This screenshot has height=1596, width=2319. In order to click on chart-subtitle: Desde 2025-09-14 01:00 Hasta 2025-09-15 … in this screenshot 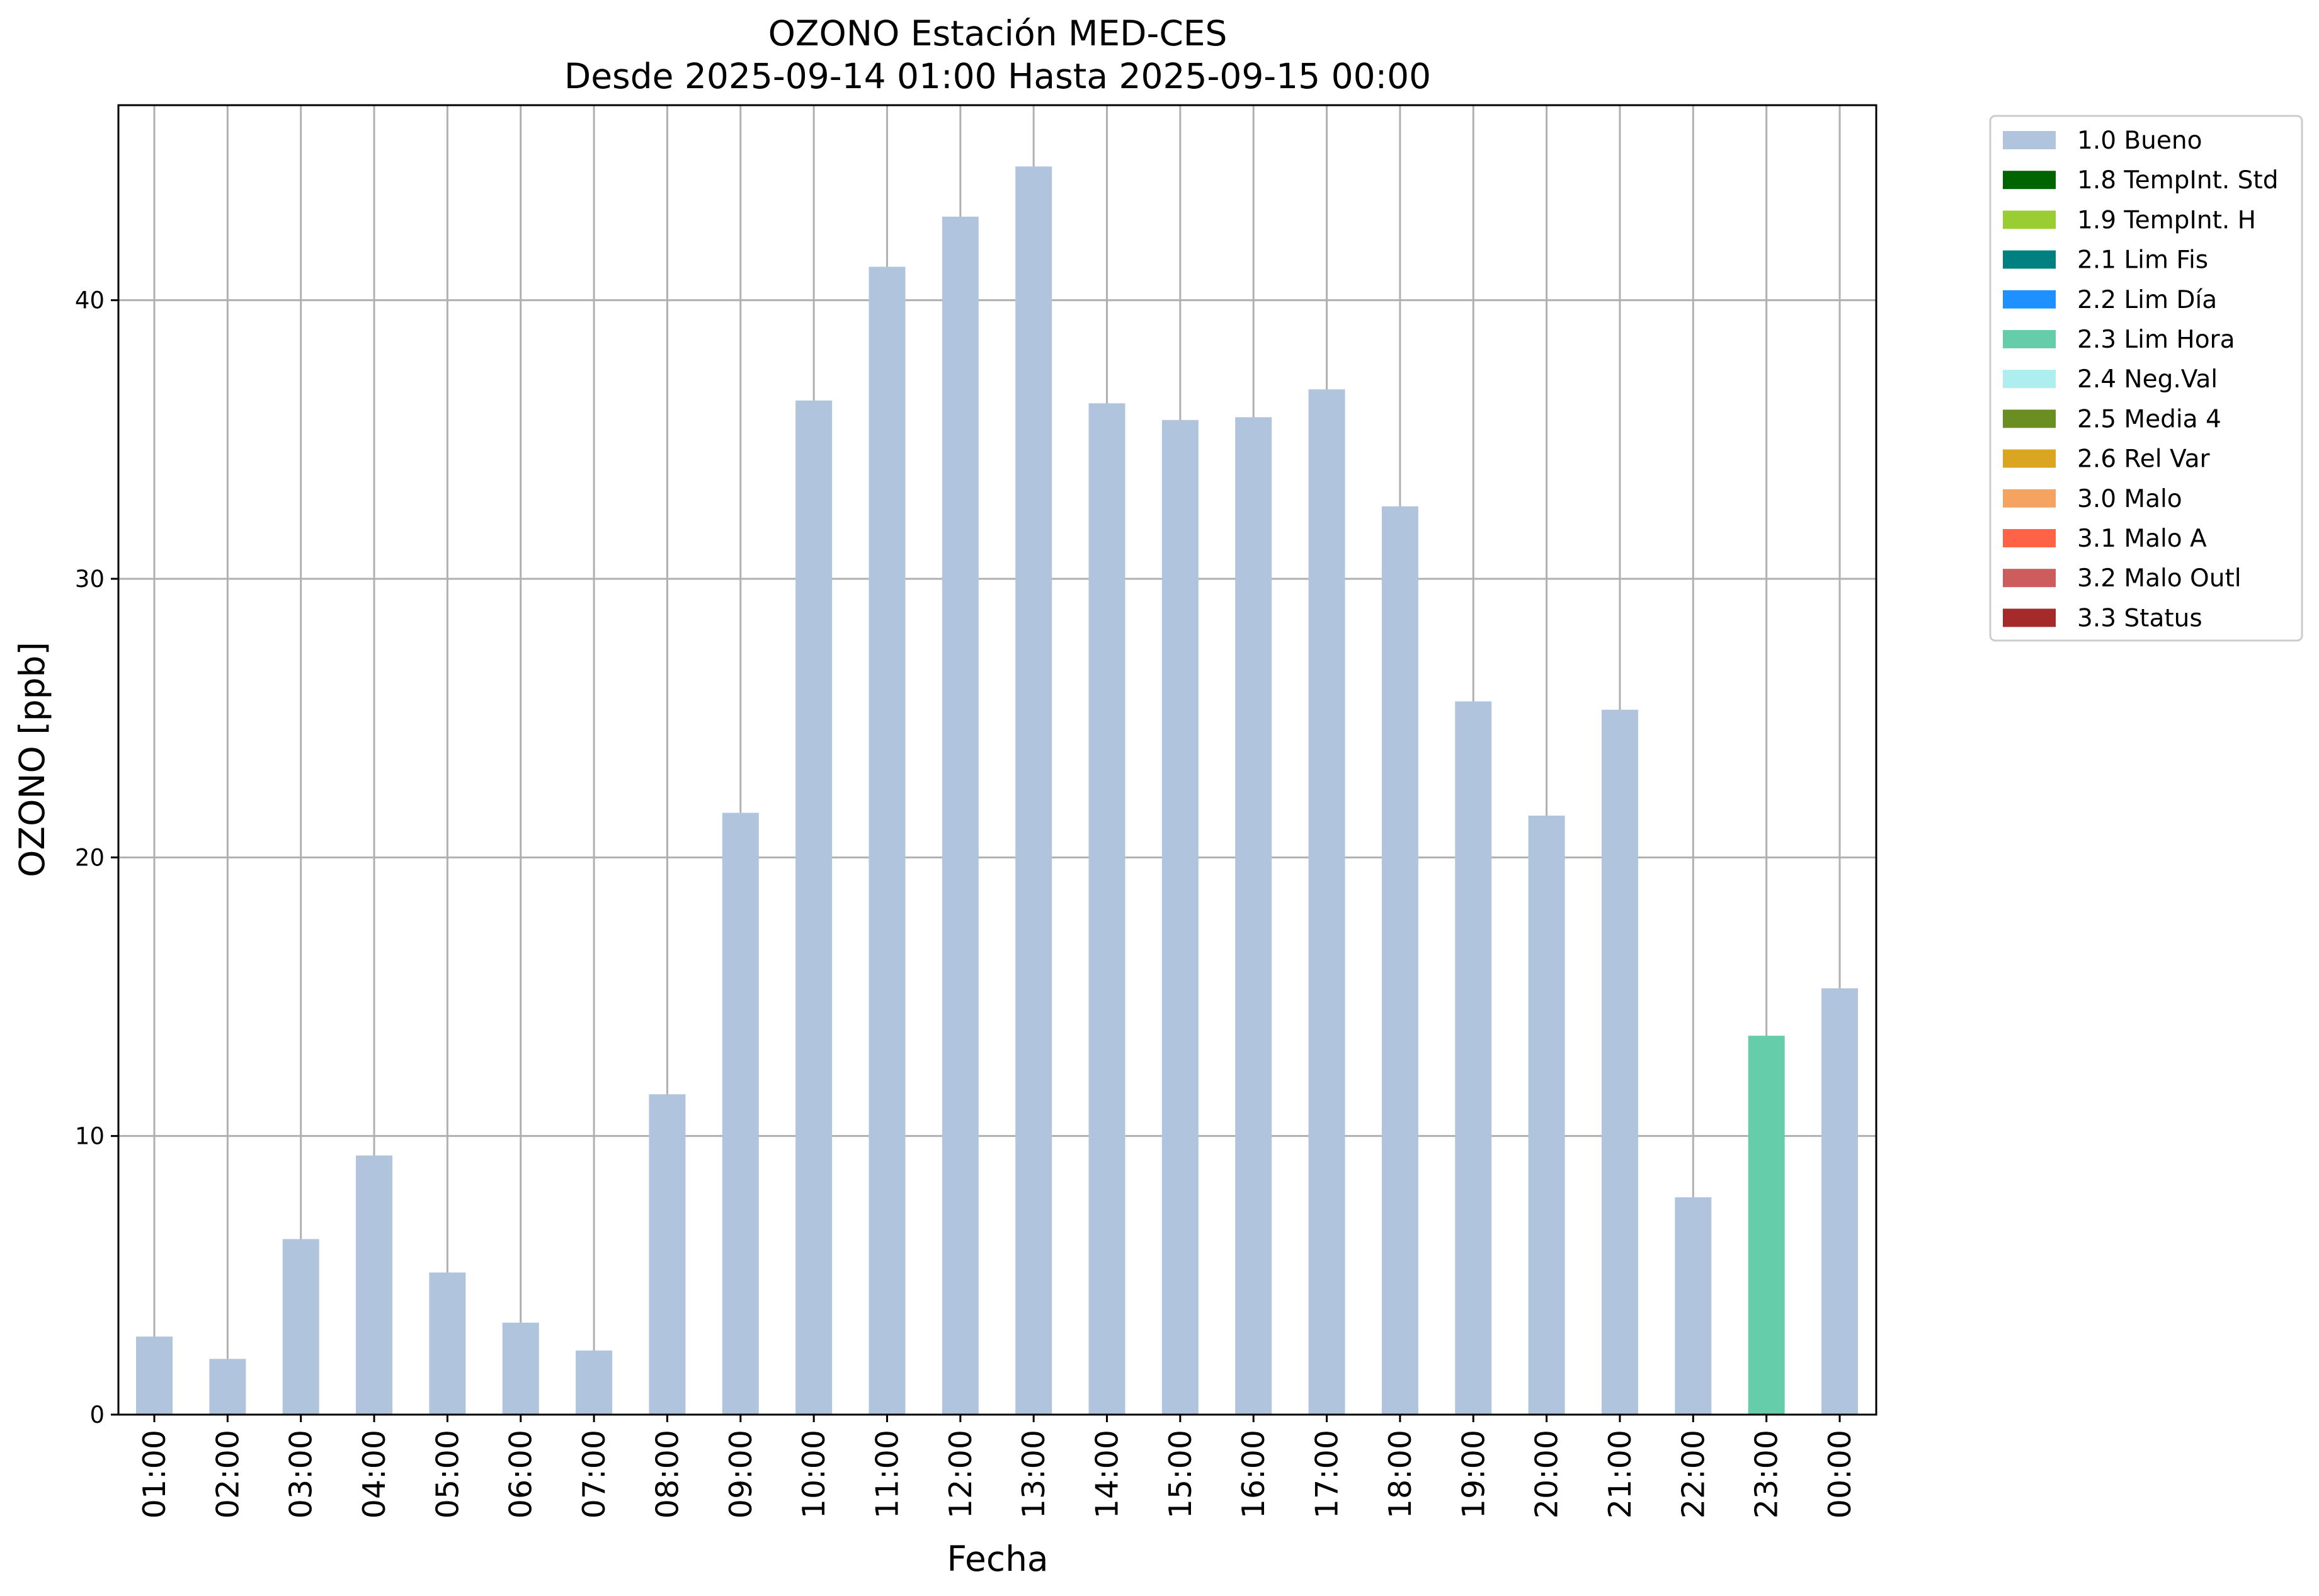, I will do `click(997, 76)`.